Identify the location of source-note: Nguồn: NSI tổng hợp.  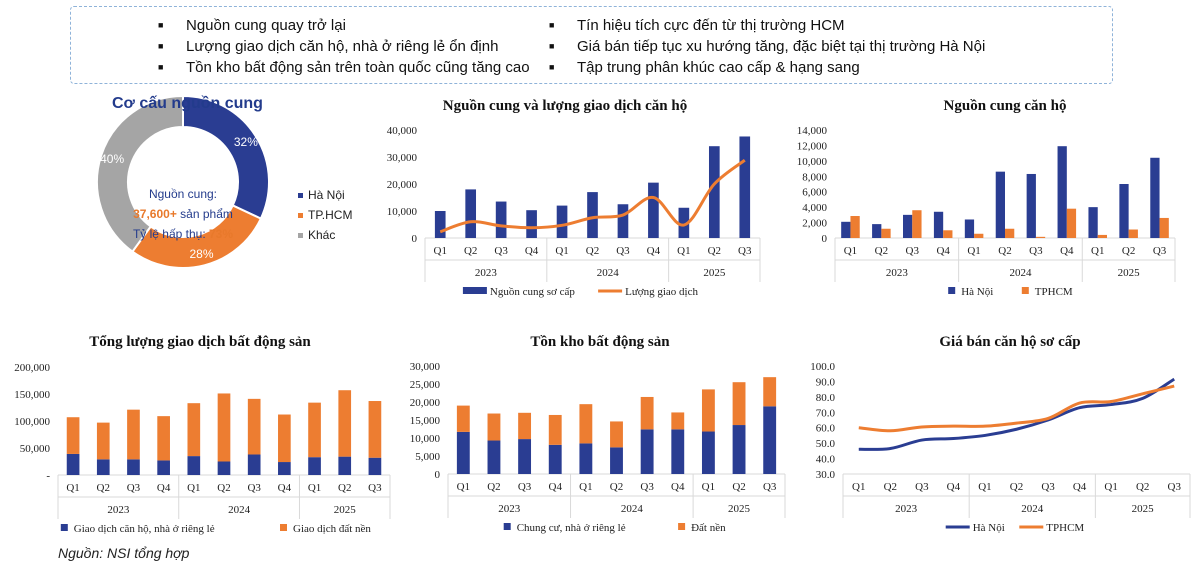
(124, 553).